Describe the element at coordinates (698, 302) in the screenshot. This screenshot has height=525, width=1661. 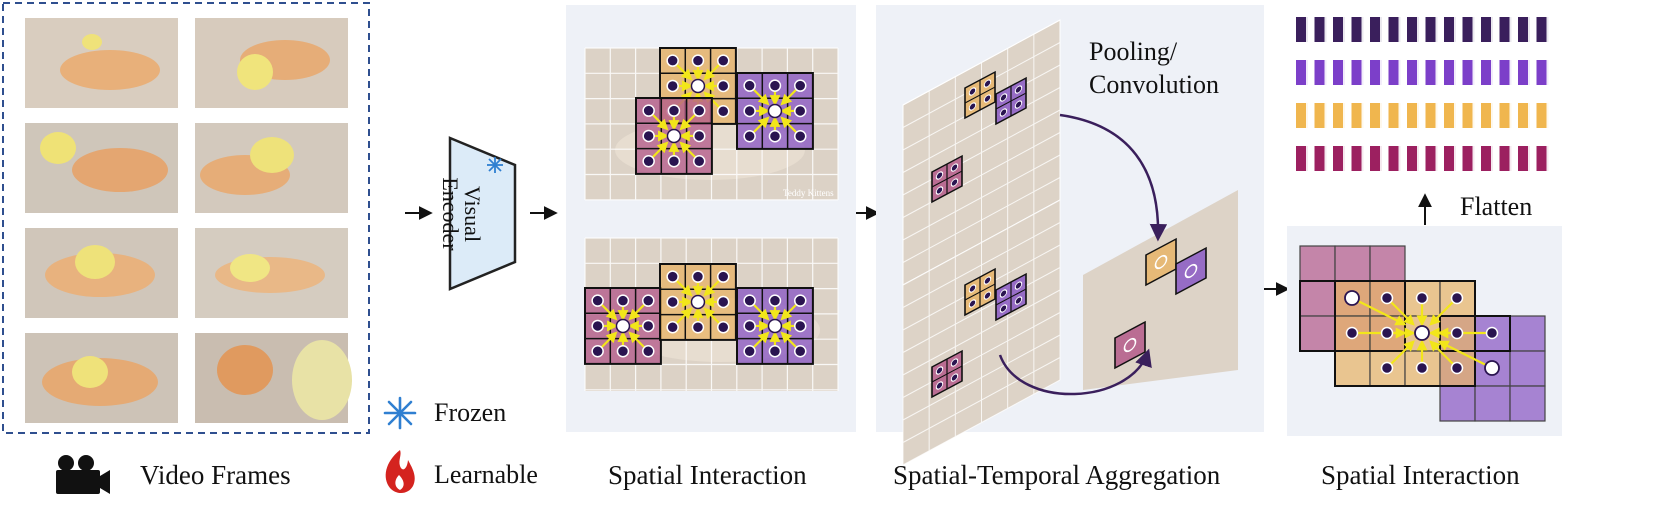
I see `patch-bottom-center` at that location.